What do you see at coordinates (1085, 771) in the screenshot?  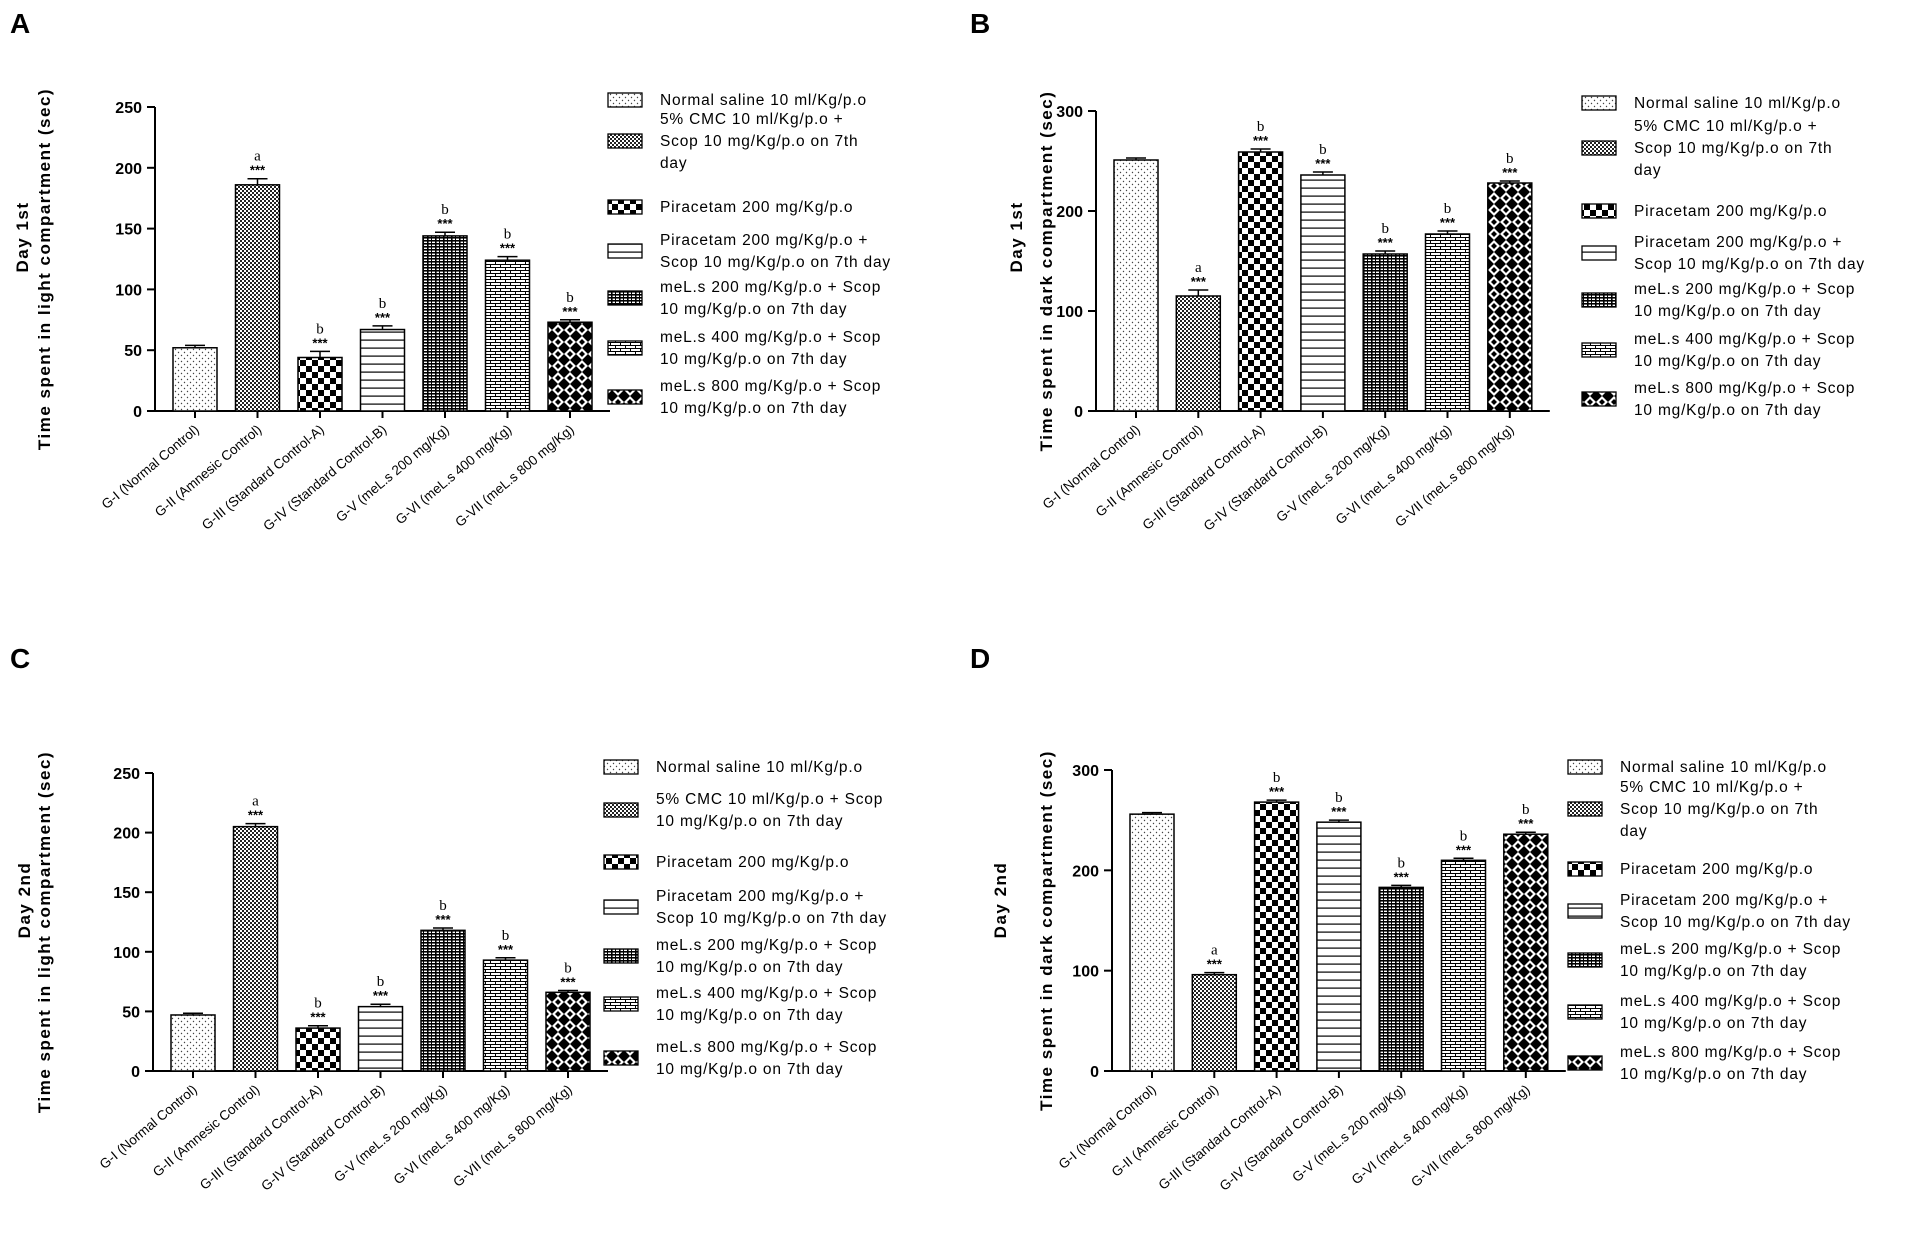 I see `y-tick-label: 300` at bounding box center [1085, 771].